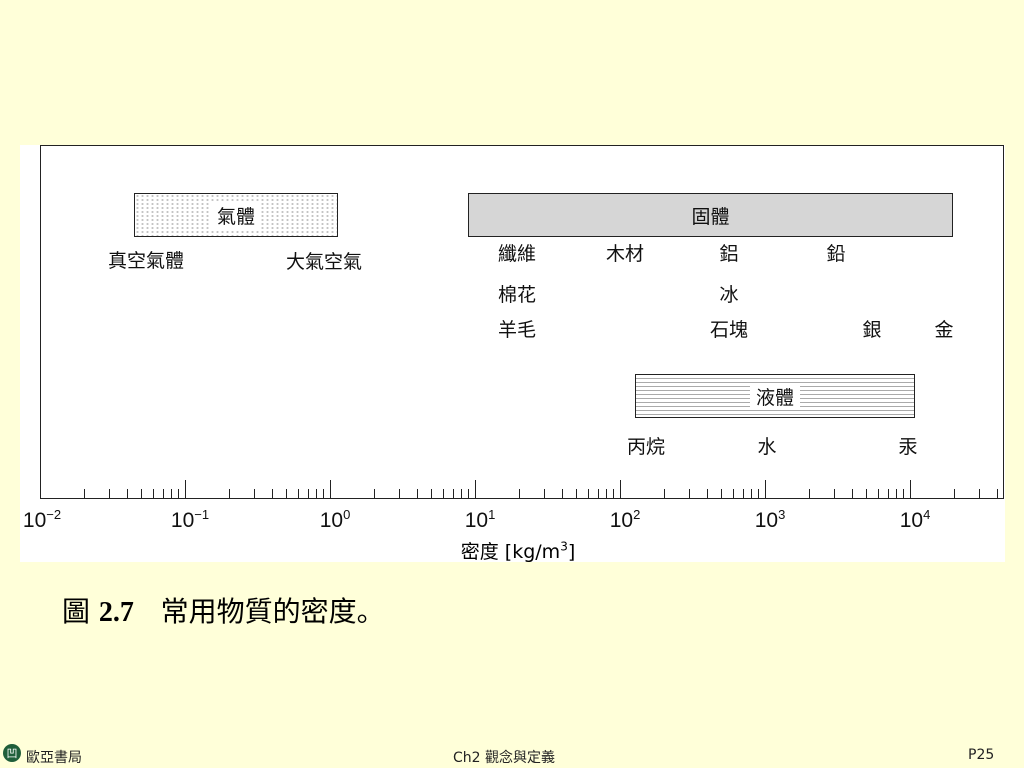 The width and height of the screenshot is (1024, 768). Describe the element at coordinates (42, 519) in the screenshot. I see `tick-label: 10⁻²` at that location.